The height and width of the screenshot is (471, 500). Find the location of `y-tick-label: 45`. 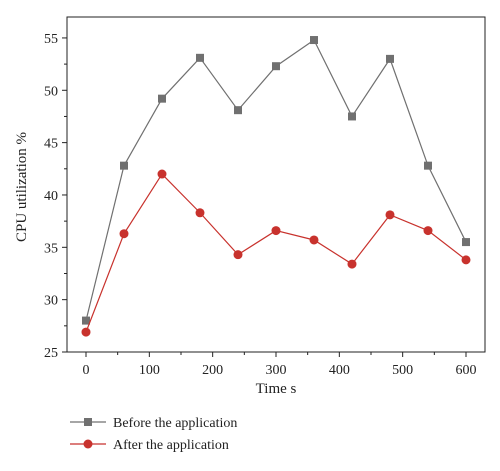

y-tick-label: 45 is located at coordinates (51, 144).